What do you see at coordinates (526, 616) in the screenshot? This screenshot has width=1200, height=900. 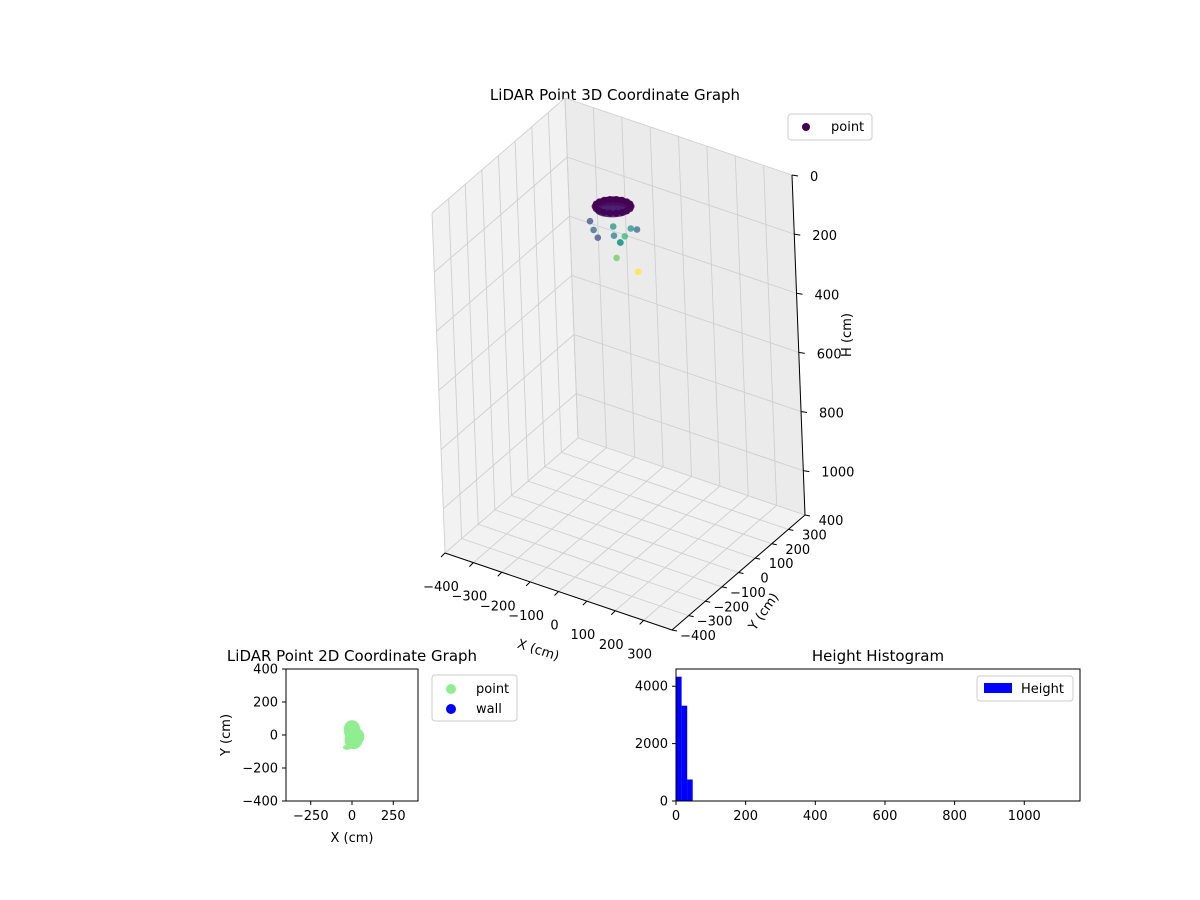 I see `x-tick-label: −100` at bounding box center [526, 616].